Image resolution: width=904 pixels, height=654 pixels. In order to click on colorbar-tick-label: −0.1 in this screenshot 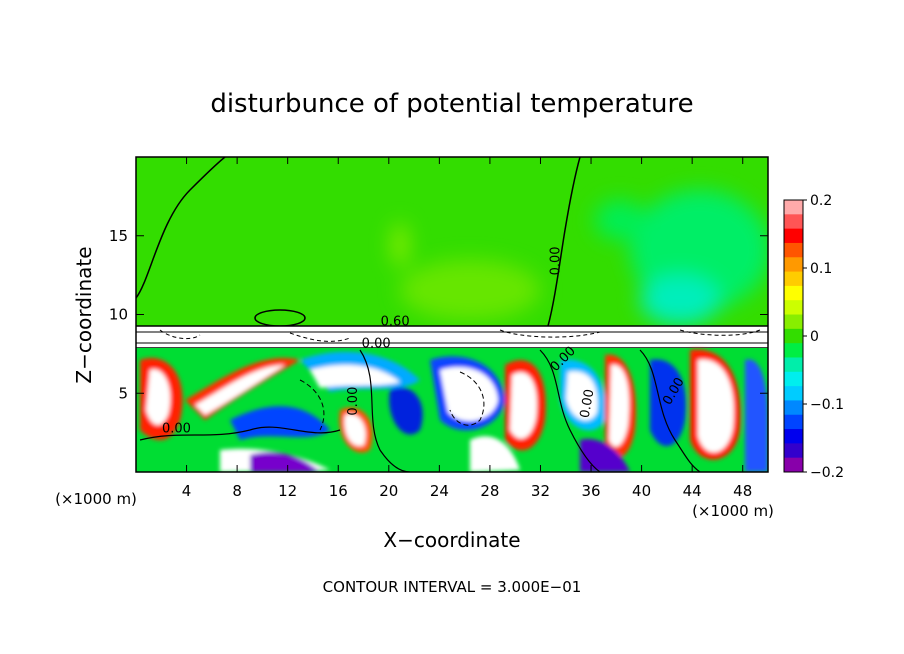, I will do `click(827, 405)`.